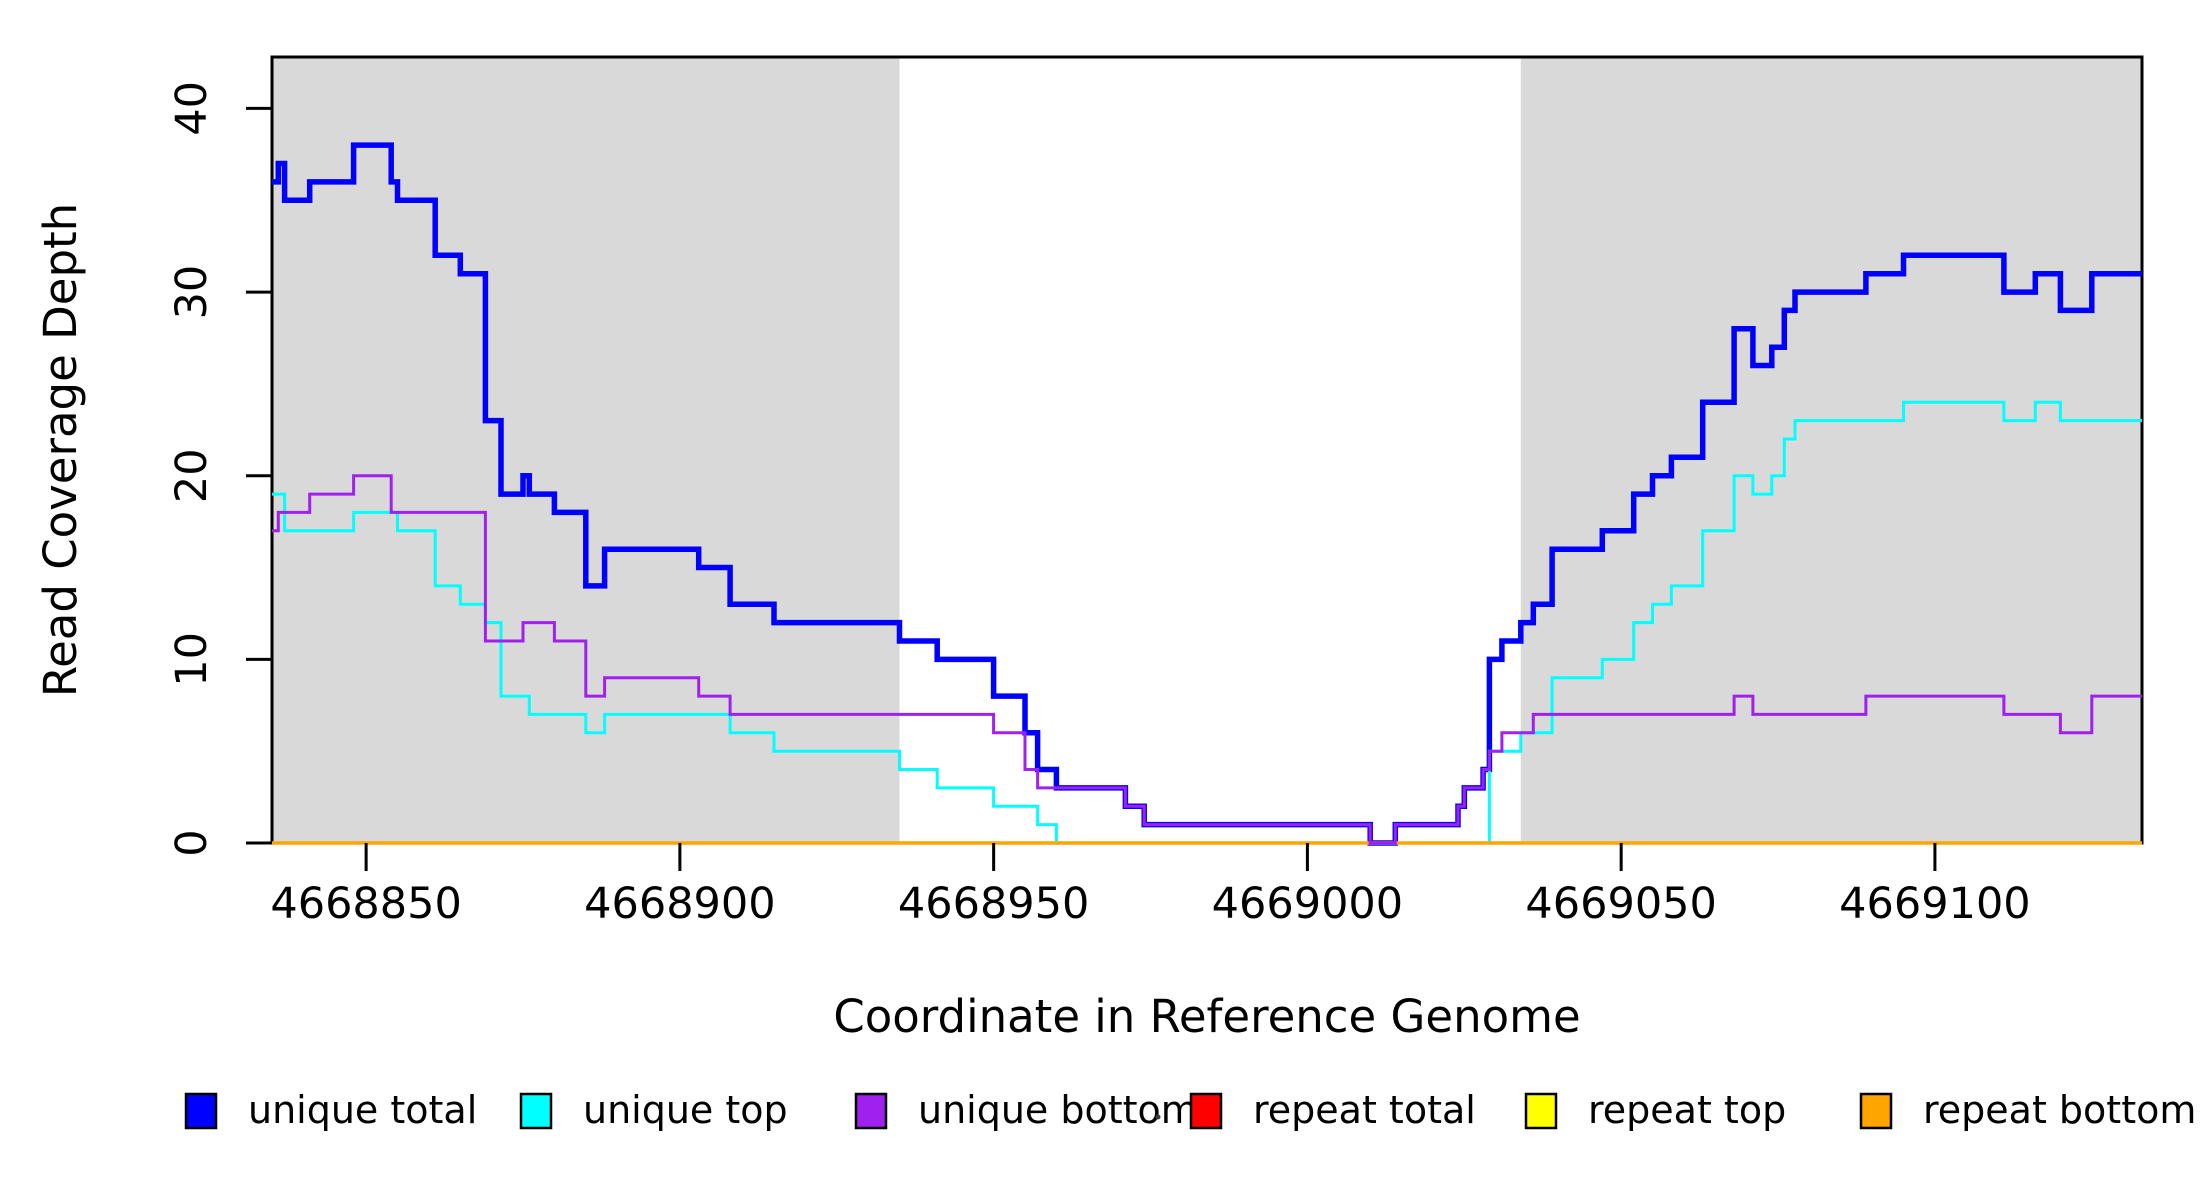  Describe the element at coordinates (1687, 1110) in the screenshot. I see `legend-label-repeat-top: repeat top` at that location.